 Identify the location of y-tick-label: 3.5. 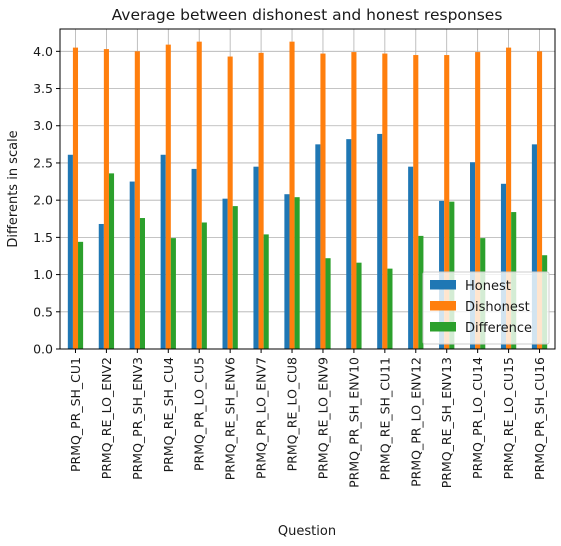
(43, 88).